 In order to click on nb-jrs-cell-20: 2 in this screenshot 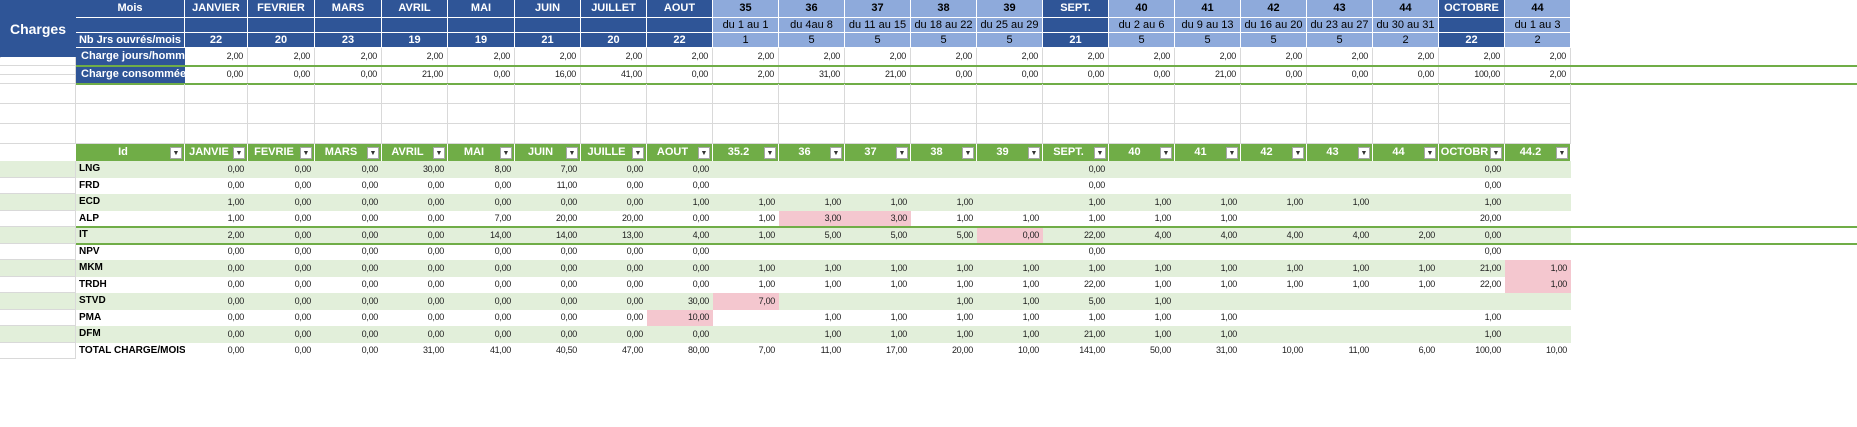, I will do `click(1538, 40)`.